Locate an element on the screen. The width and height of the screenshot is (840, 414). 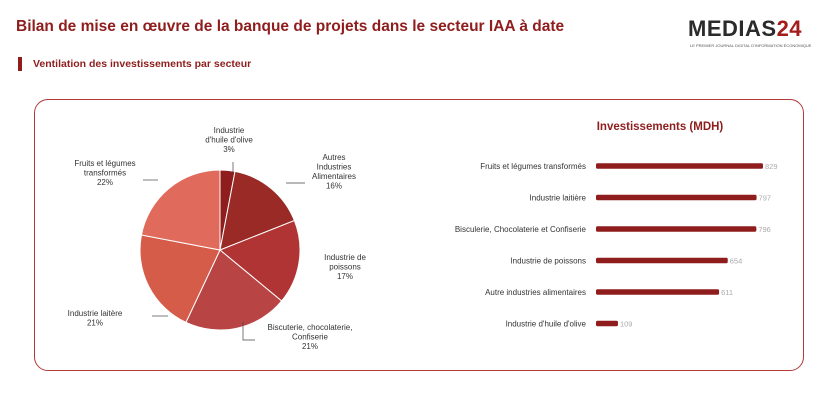
pie-leader-line is located at coordinates (248, 331).